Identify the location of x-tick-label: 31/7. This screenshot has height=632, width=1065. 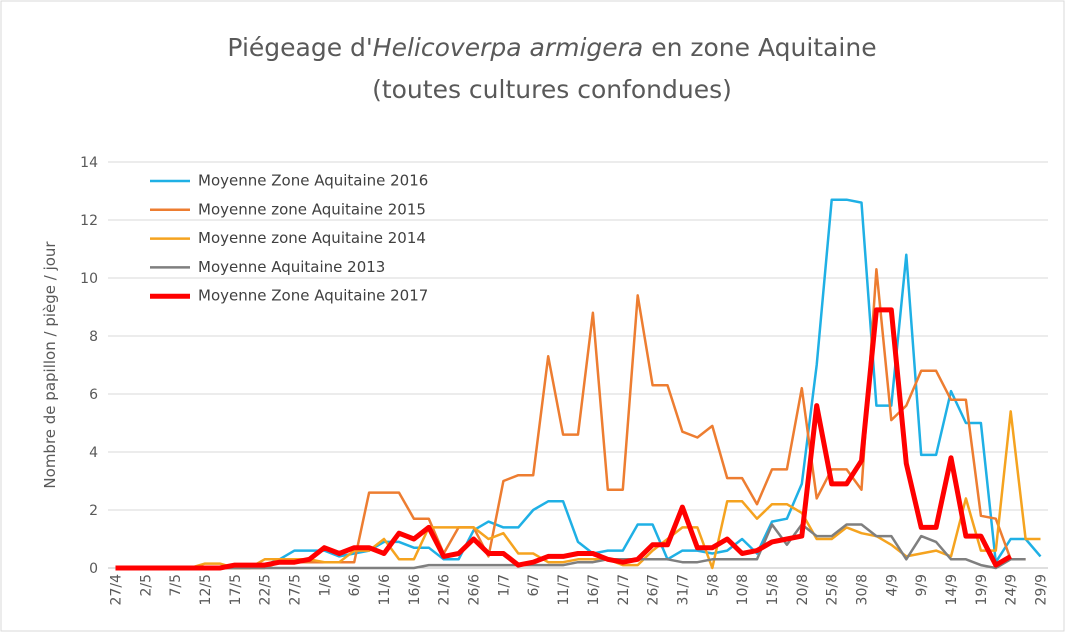
(683, 589).